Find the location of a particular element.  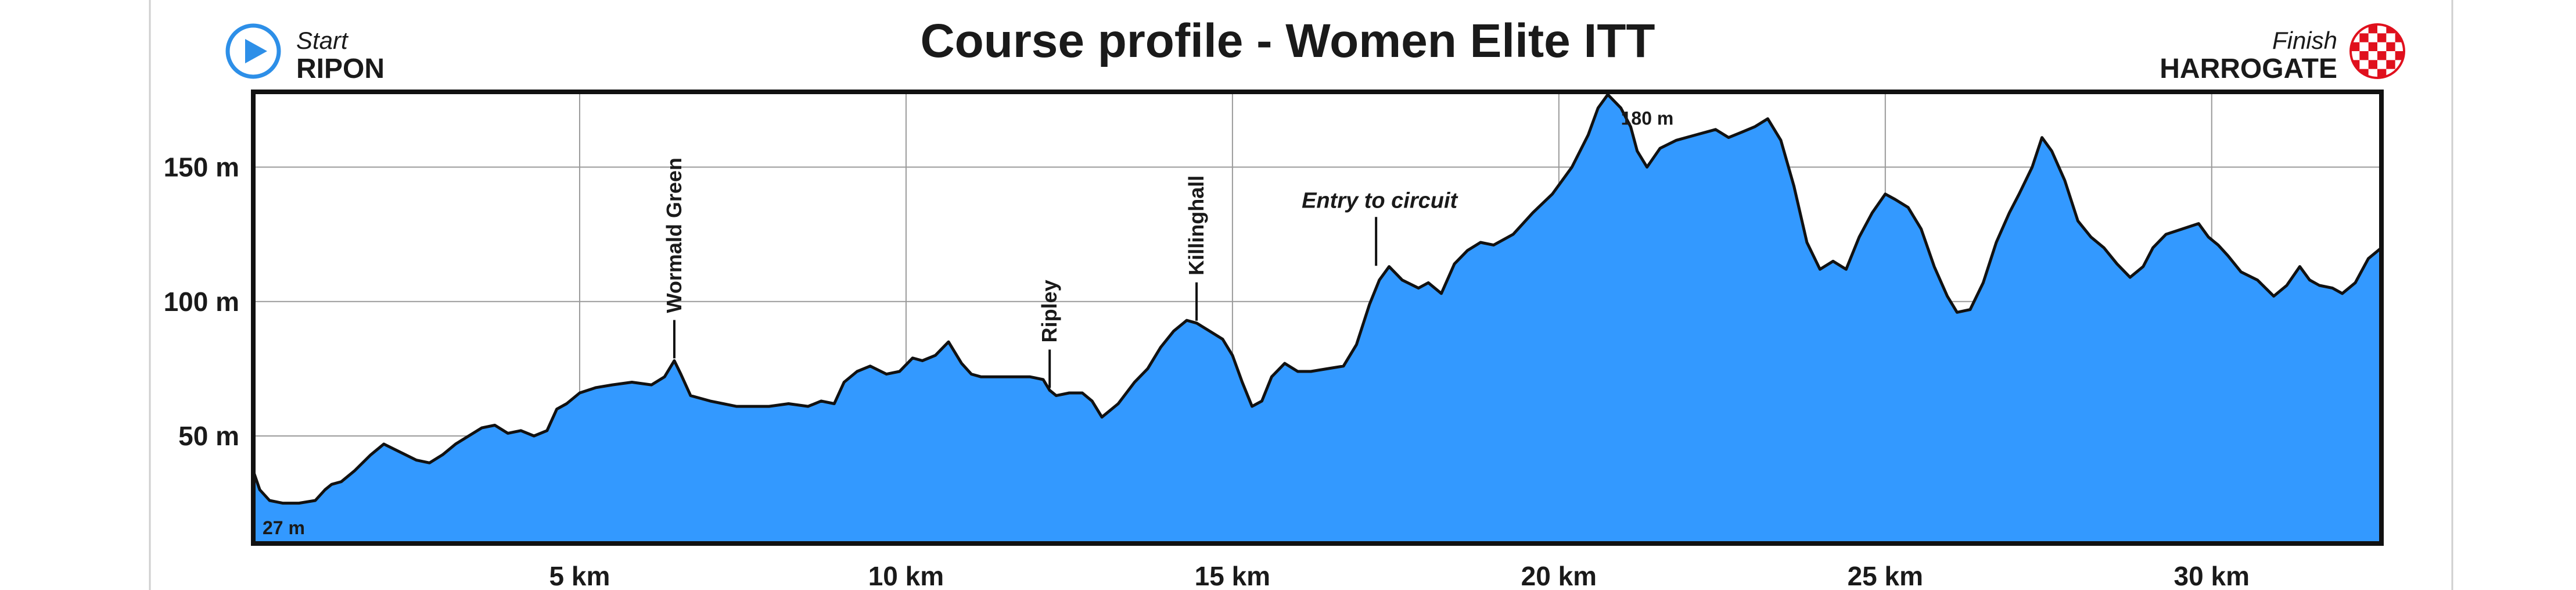

x-tick-label: 15 km is located at coordinates (1232, 575).